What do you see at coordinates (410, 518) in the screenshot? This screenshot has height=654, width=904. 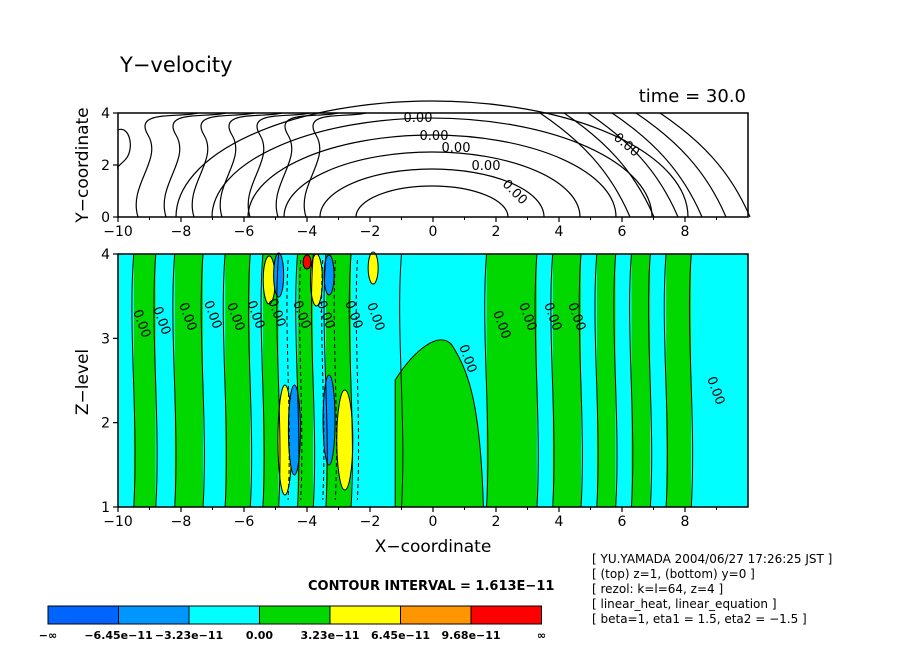 I see `bottom-x-ticks: −10 −8 −6 −4 −2 0 2 4 6 8` at bounding box center [410, 518].